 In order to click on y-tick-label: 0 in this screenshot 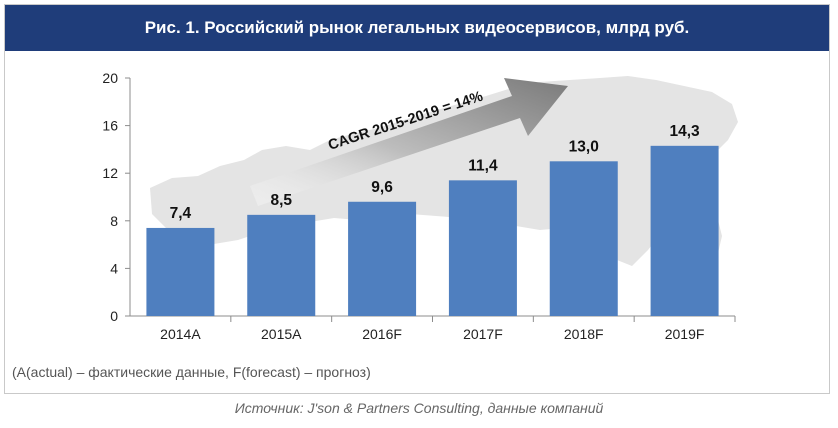, I will do `click(114, 316)`.